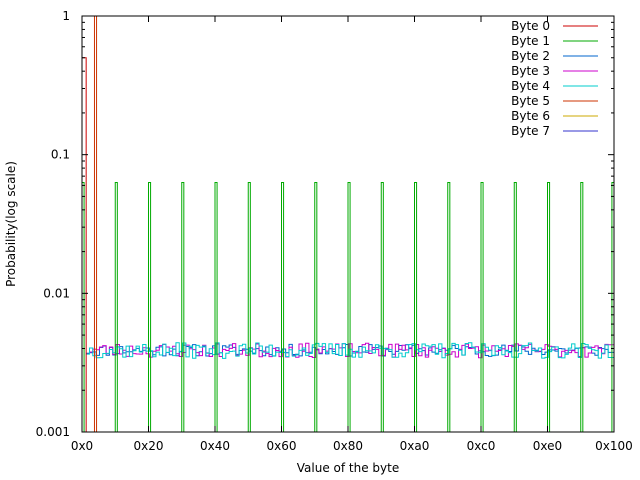 This screenshot has width=640, height=480. I want to click on x-axis-label: Value of the byte, so click(348, 468).